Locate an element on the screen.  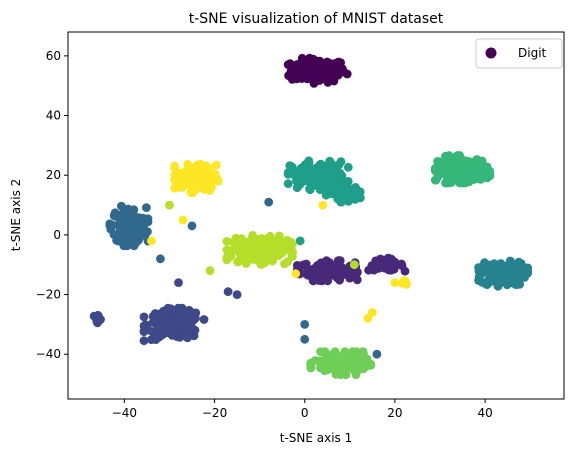
legend-box is located at coordinates (519, 53).